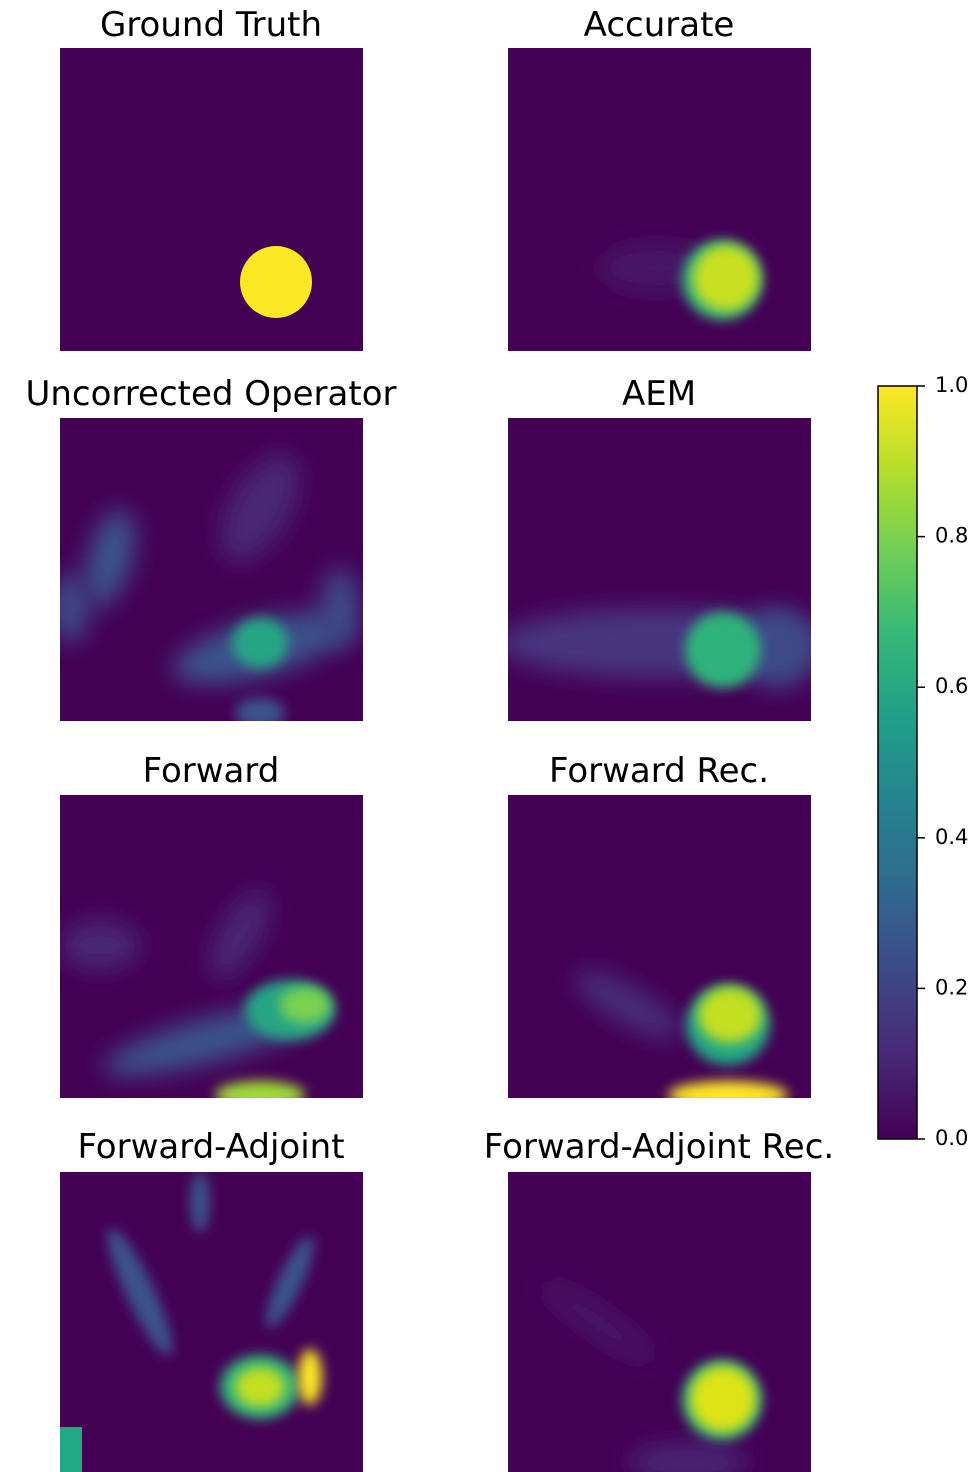 This screenshot has width=979, height=1472. I want to click on panel-title: Forward Rec., so click(659, 771).